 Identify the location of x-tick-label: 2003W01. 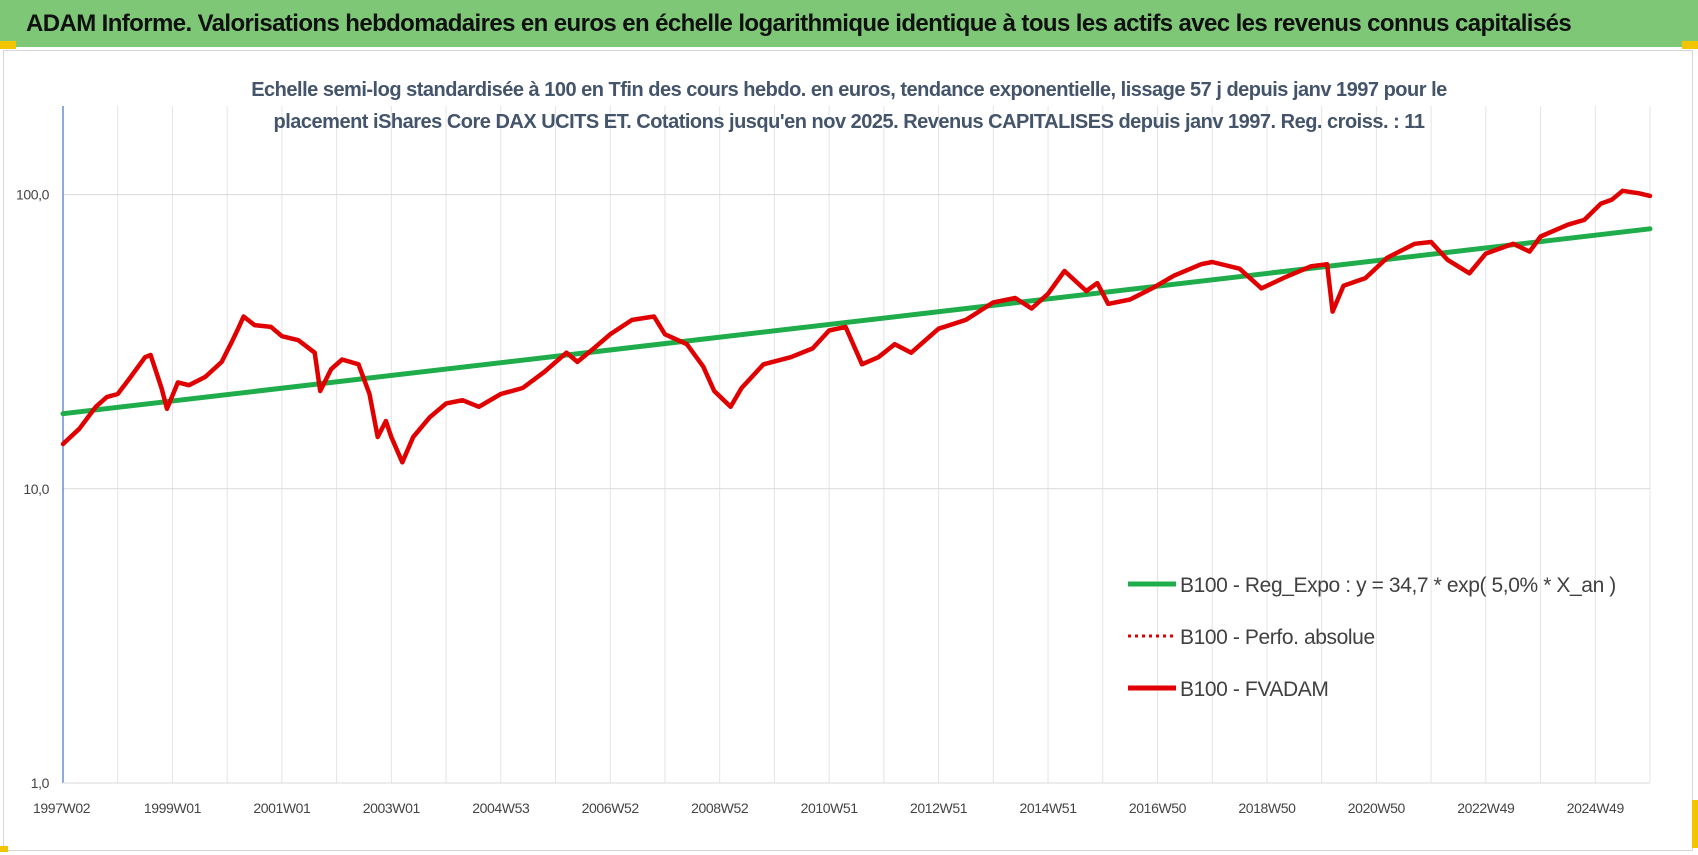
(392, 808).